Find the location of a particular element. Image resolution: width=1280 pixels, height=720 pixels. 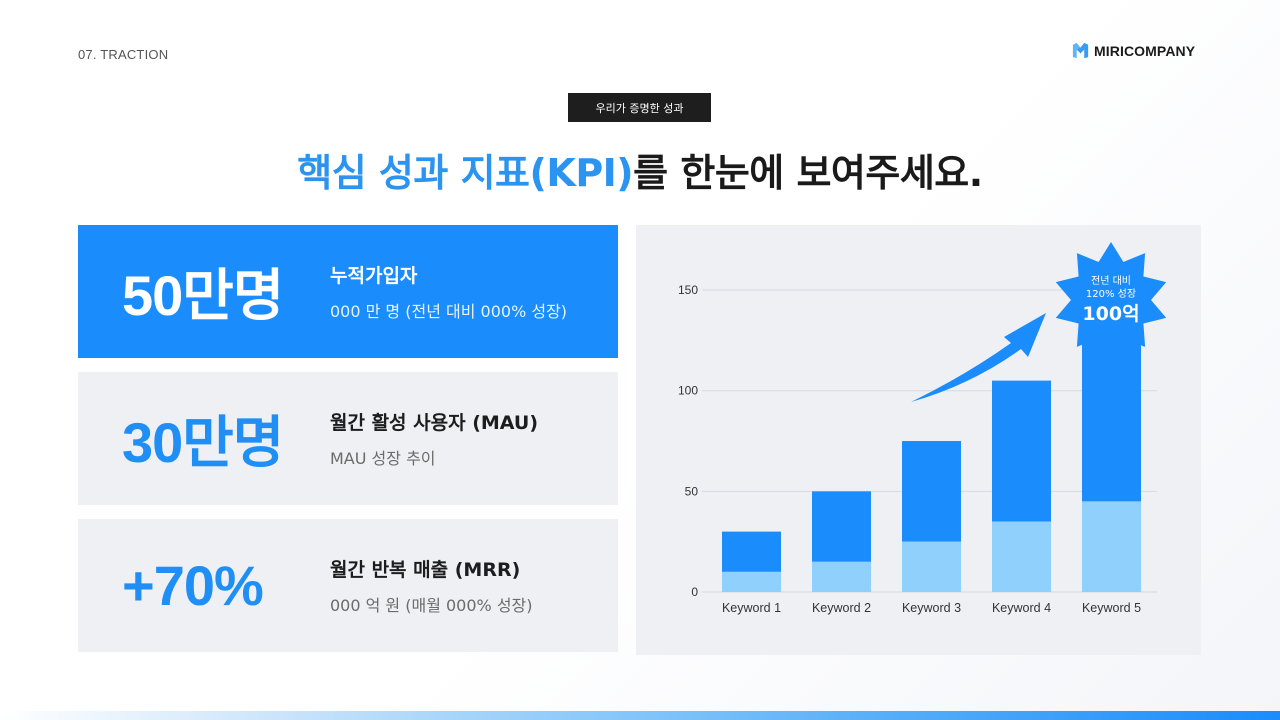

page-title: 핵심 성과 지표(KPI)를 한눈에 보여주세요. is located at coordinates (640, 169).